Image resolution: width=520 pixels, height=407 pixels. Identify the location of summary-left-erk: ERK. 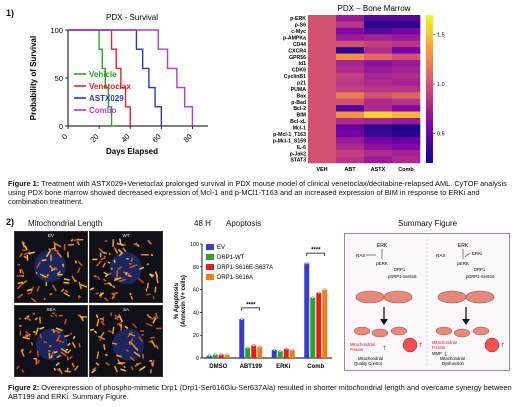
(382, 246).